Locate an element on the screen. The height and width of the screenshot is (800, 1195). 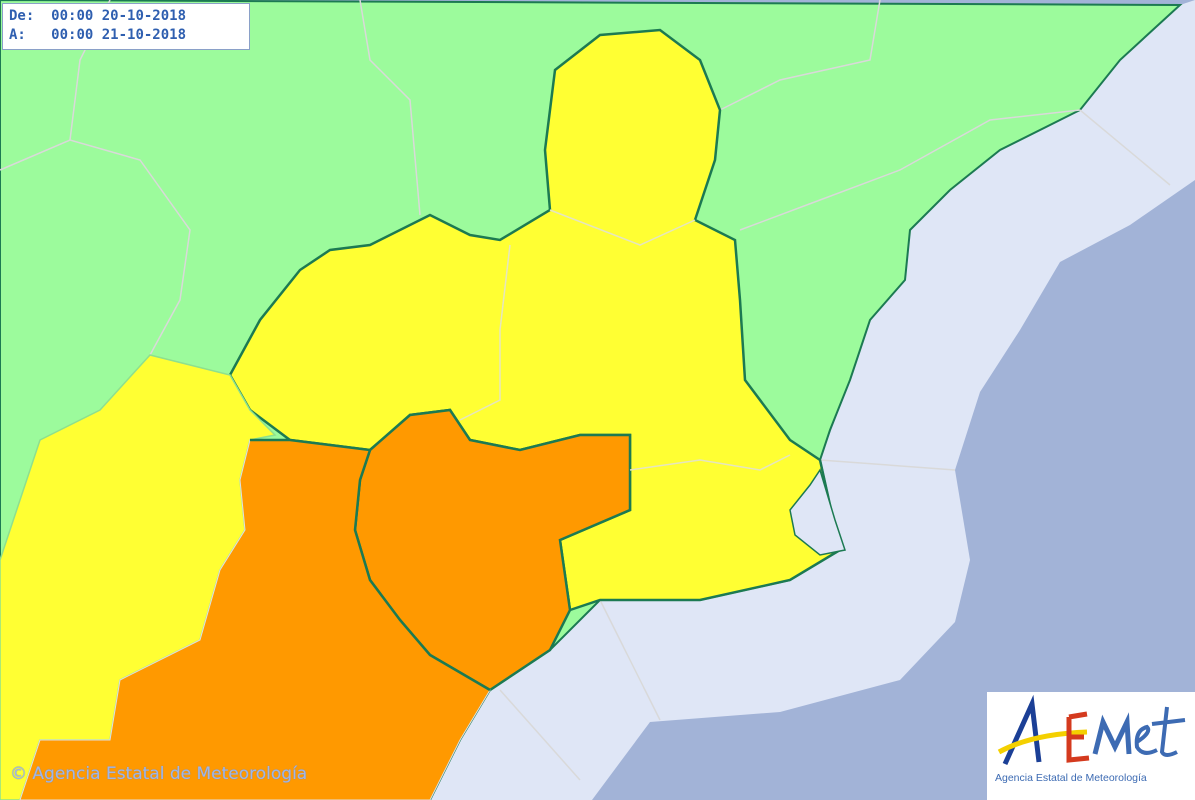
orange-internal-border is located at coordinates (370, 565).